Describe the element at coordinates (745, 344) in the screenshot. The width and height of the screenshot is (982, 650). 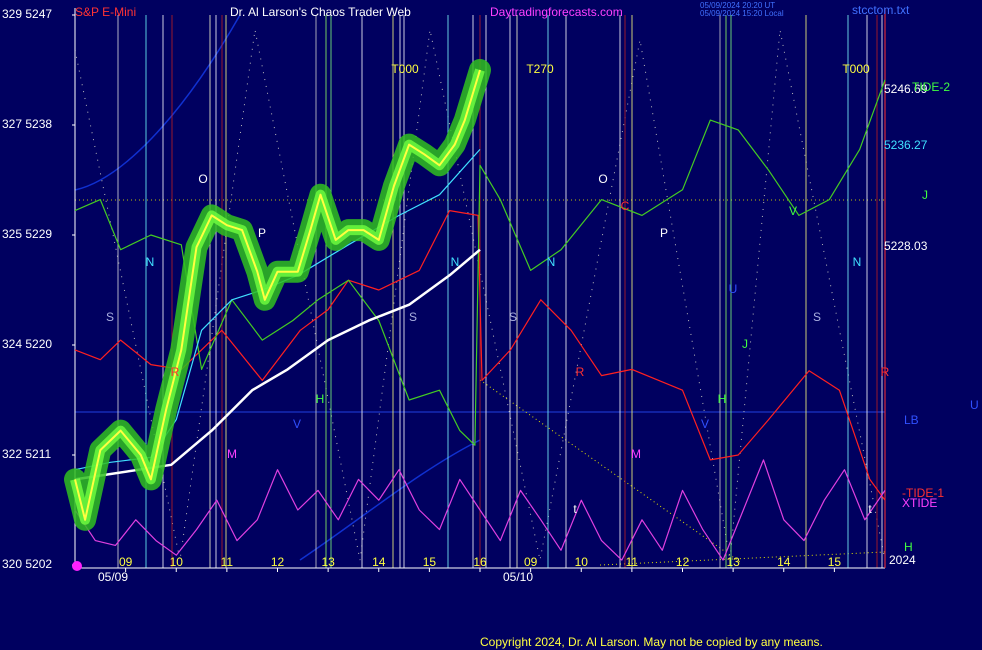
I see `annotation: J` at that location.